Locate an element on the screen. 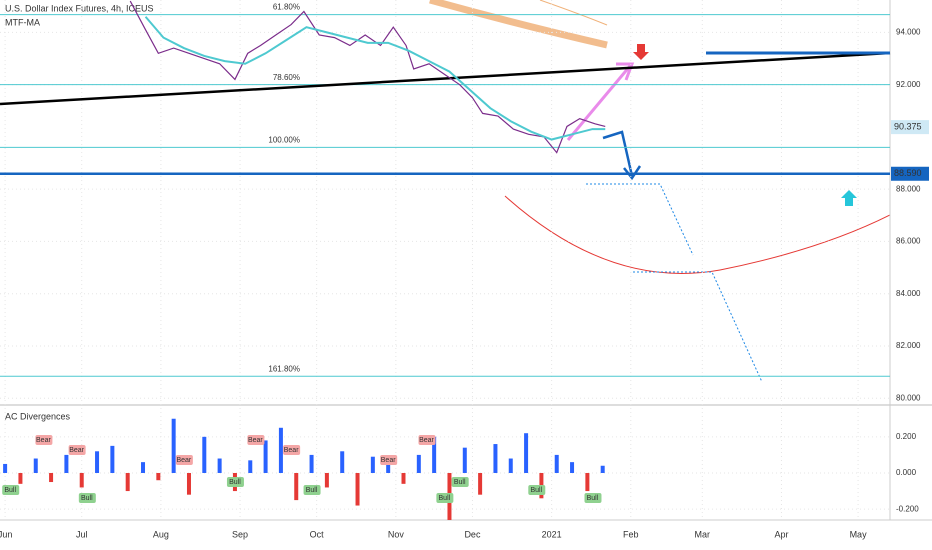 The image size is (932, 550). pink-arrow is located at coordinates (600, 101).